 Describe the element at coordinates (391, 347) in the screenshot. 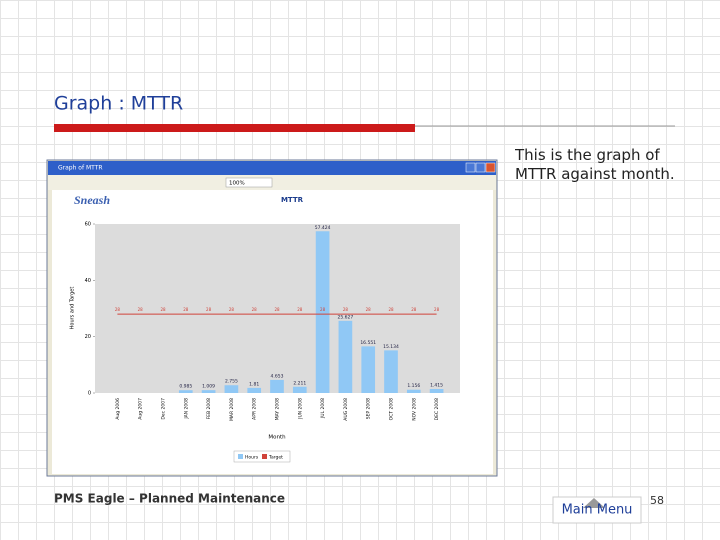

I see `data-label: 15.134` at that location.